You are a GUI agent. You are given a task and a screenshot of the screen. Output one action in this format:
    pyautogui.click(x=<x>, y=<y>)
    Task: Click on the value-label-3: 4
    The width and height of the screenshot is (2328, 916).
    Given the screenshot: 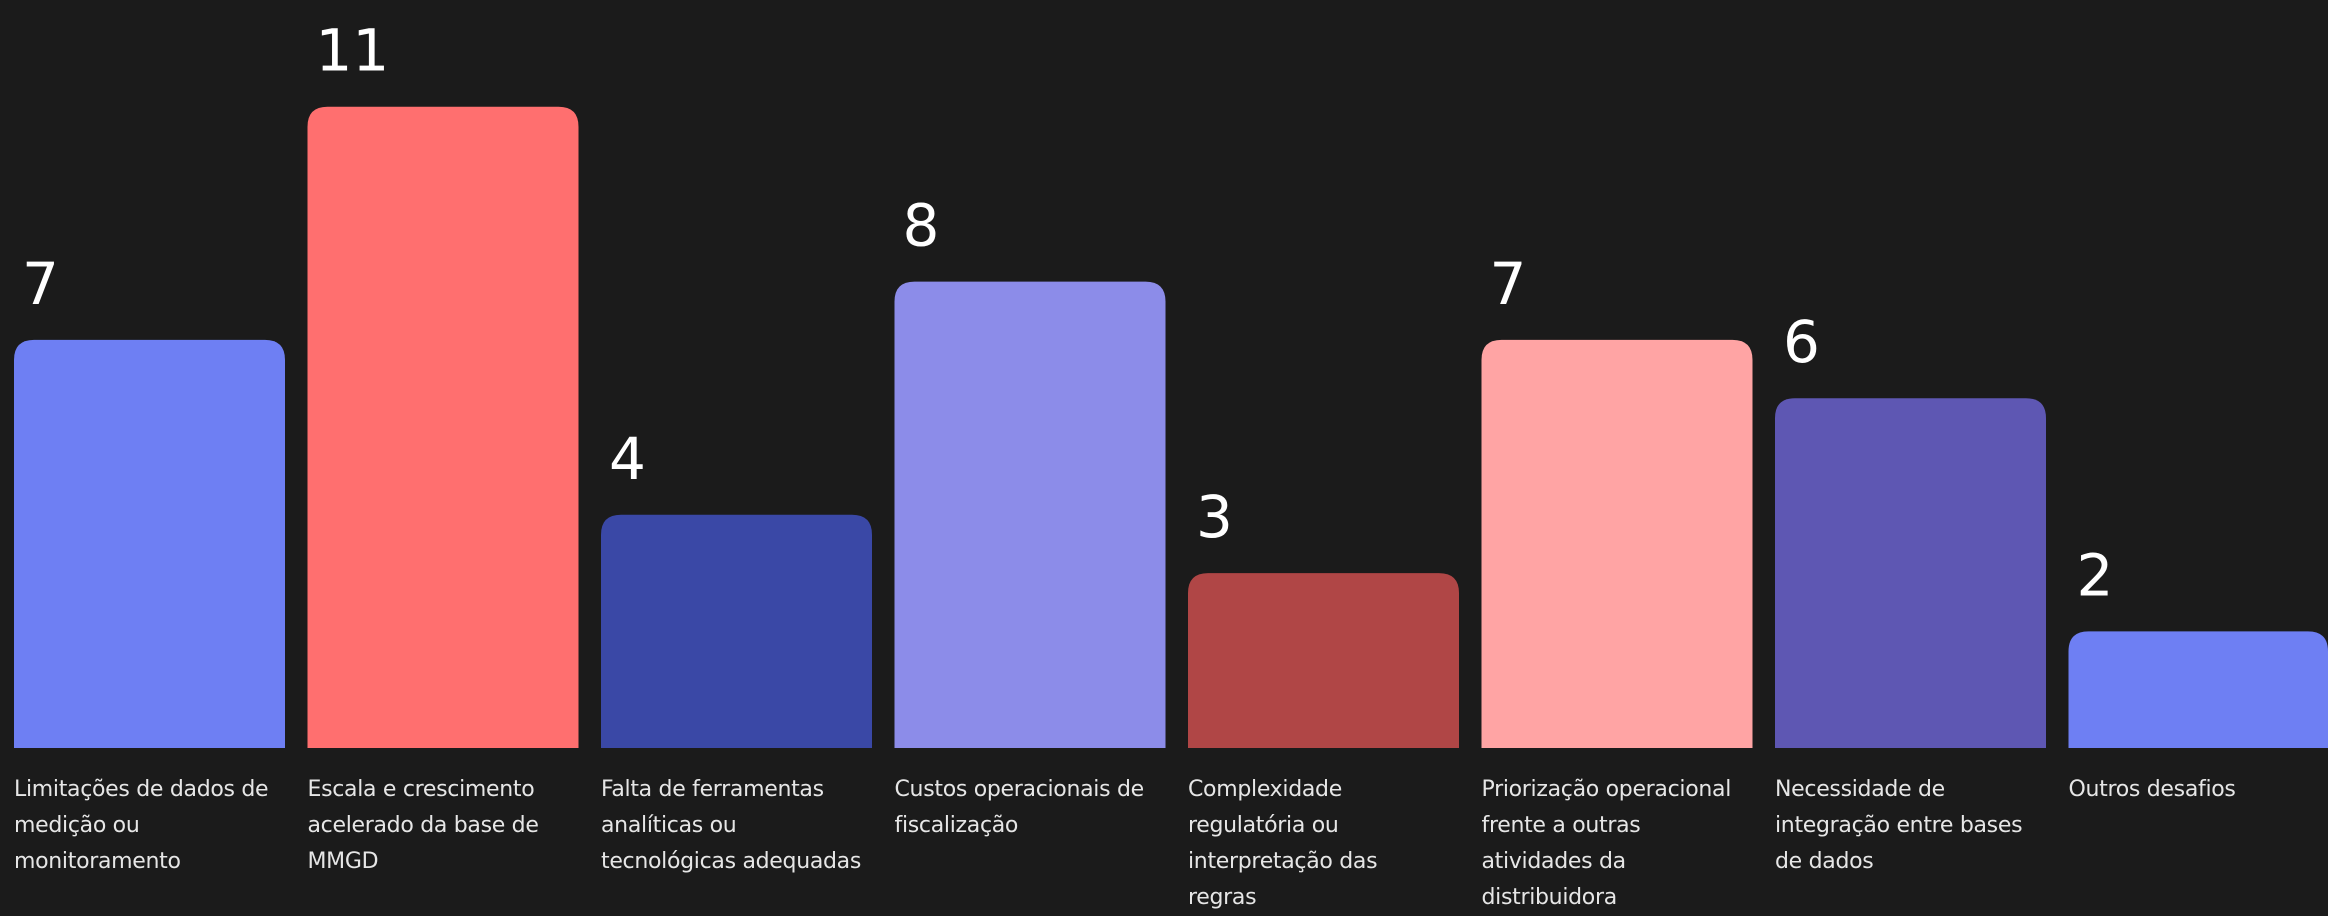 What is the action you would take?
    pyautogui.click(x=627, y=459)
    